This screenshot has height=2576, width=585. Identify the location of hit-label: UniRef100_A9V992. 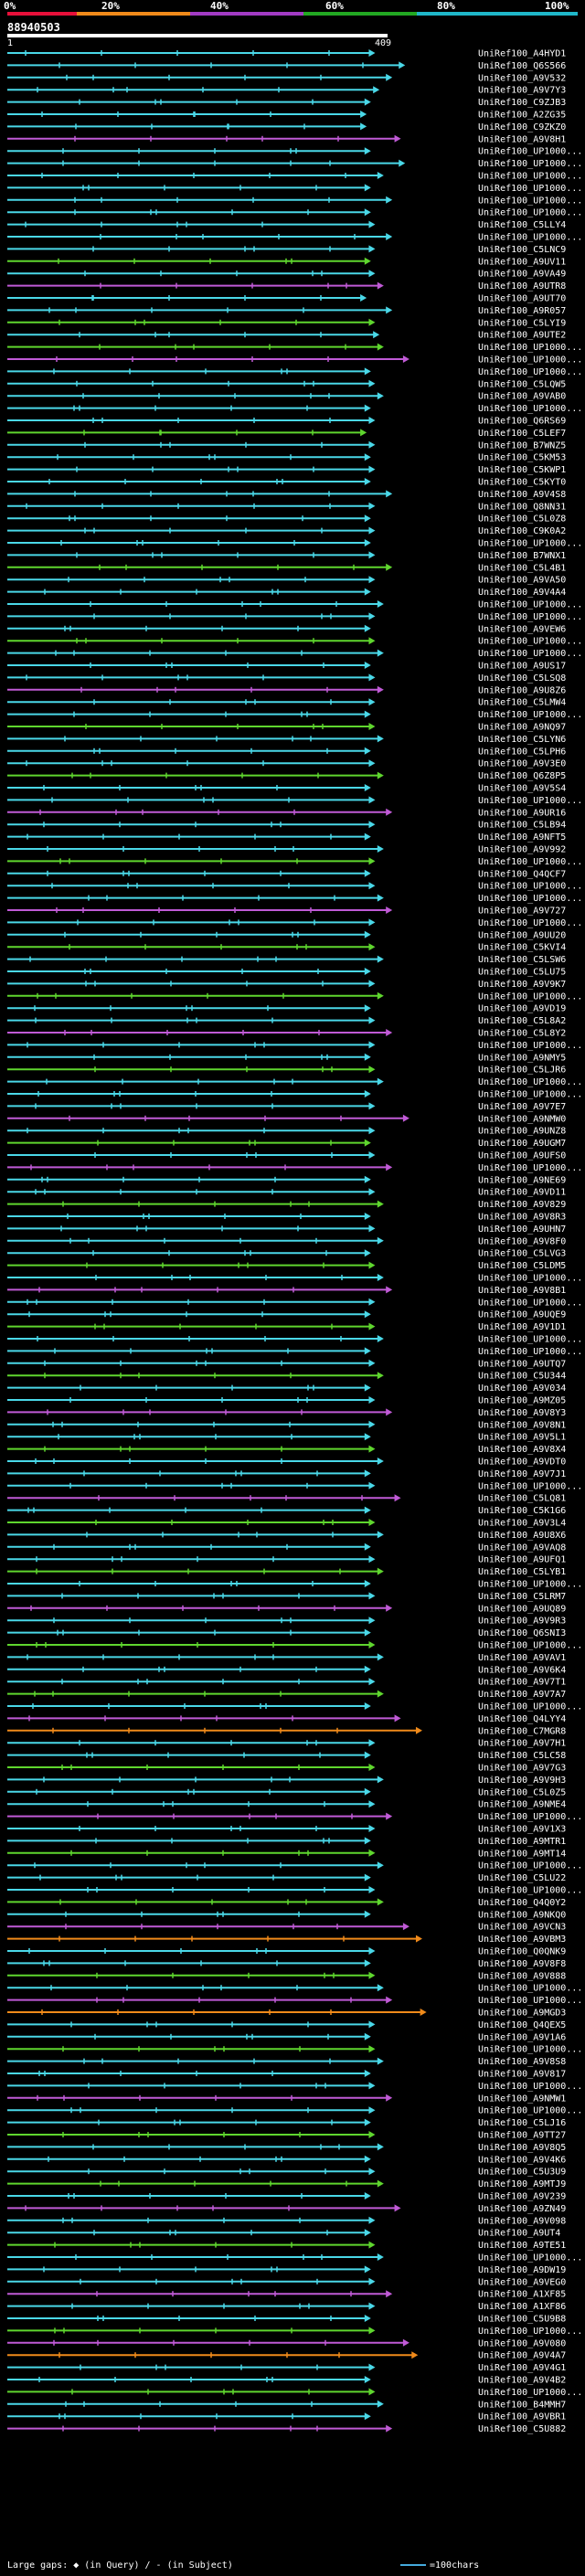
(522, 850).